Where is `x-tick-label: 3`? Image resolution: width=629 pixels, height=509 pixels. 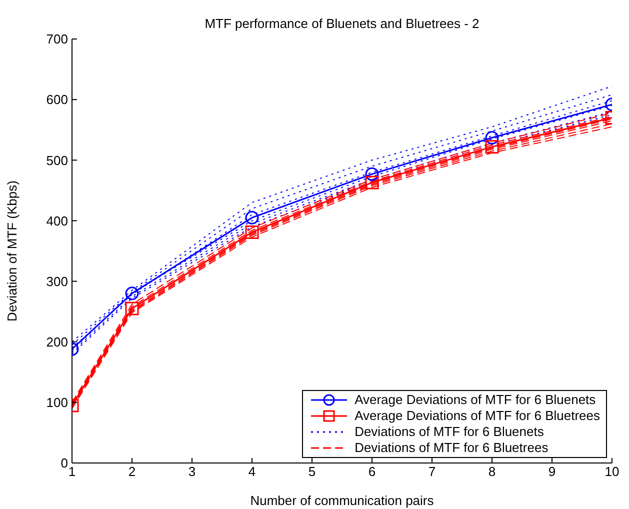
x-tick-label: 3 is located at coordinates (192, 472).